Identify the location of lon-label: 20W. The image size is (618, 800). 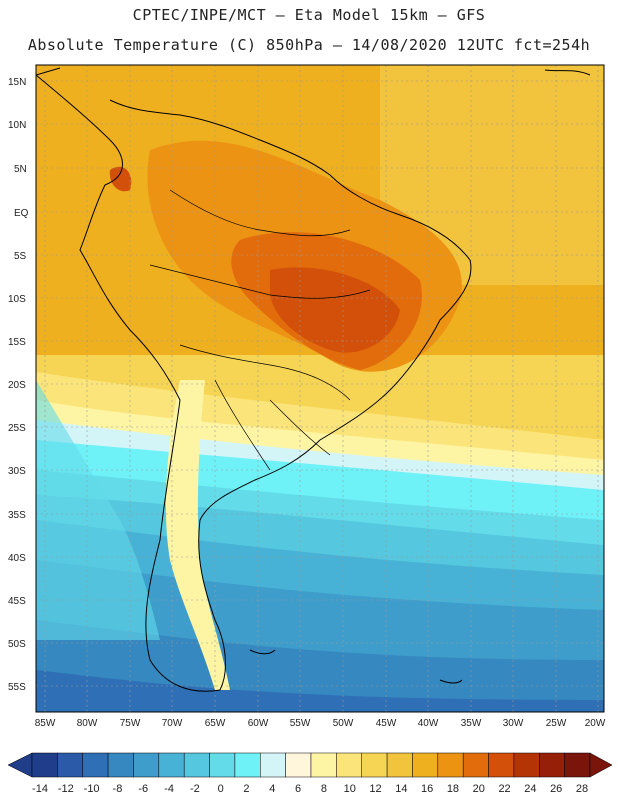
(595, 723).